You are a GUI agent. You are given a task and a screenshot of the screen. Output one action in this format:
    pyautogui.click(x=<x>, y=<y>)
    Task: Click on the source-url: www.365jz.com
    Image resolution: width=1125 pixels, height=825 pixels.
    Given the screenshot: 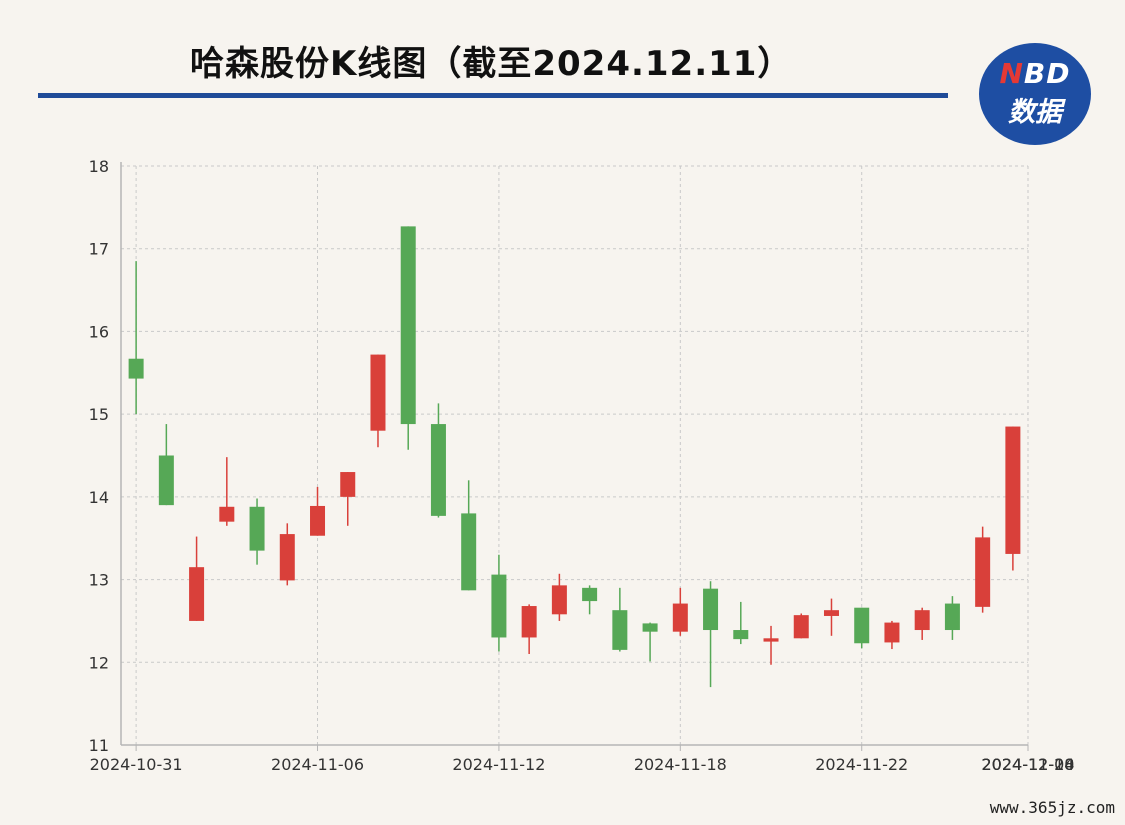 What is the action you would take?
    pyautogui.click(x=1052, y=807)
    